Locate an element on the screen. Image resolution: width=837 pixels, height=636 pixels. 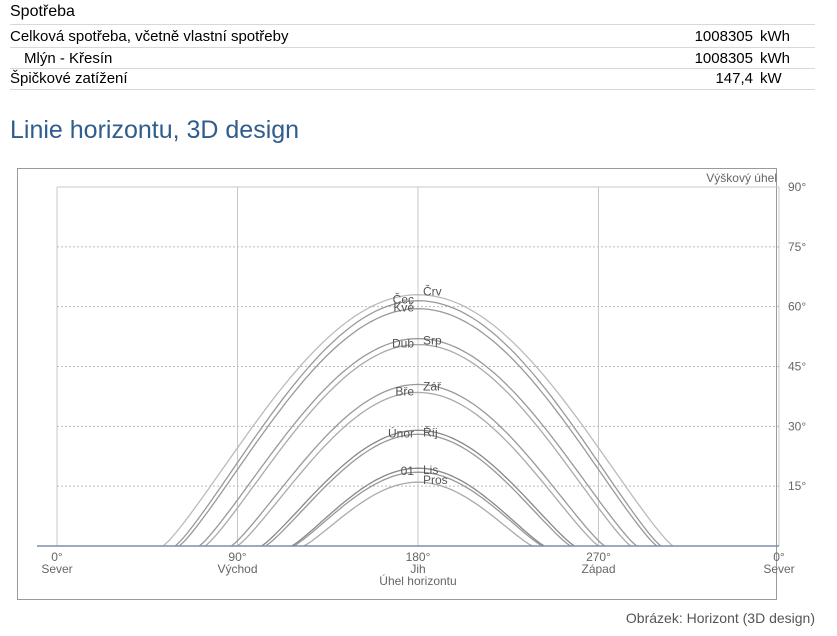
x-tick-degree: 180° is located at coordinates (418, 557).